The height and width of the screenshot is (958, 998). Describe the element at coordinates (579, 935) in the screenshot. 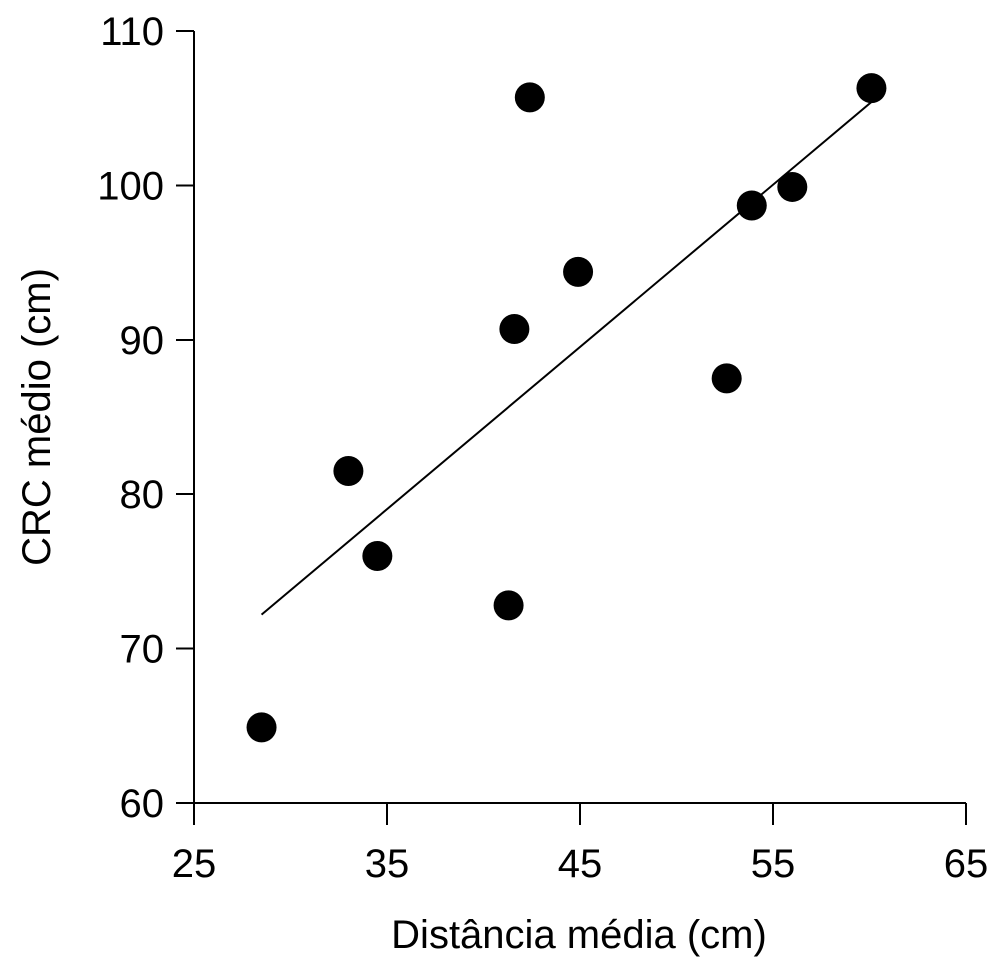

I see `x-axis-title: Distância média (cm)` at that location.